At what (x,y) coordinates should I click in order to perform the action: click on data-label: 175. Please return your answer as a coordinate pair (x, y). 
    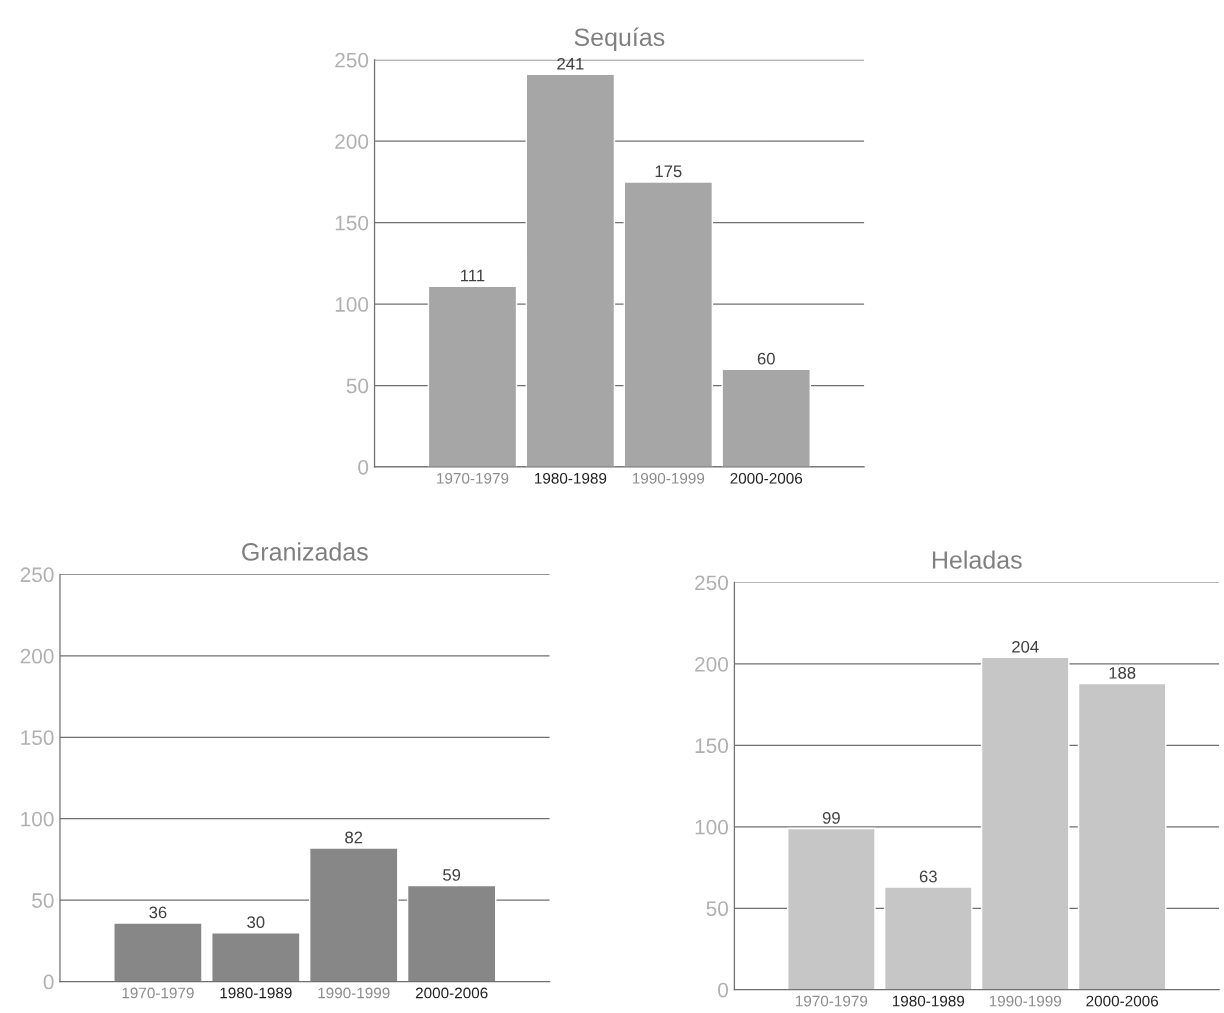
    Looking at the image, I should click on (668, 171).